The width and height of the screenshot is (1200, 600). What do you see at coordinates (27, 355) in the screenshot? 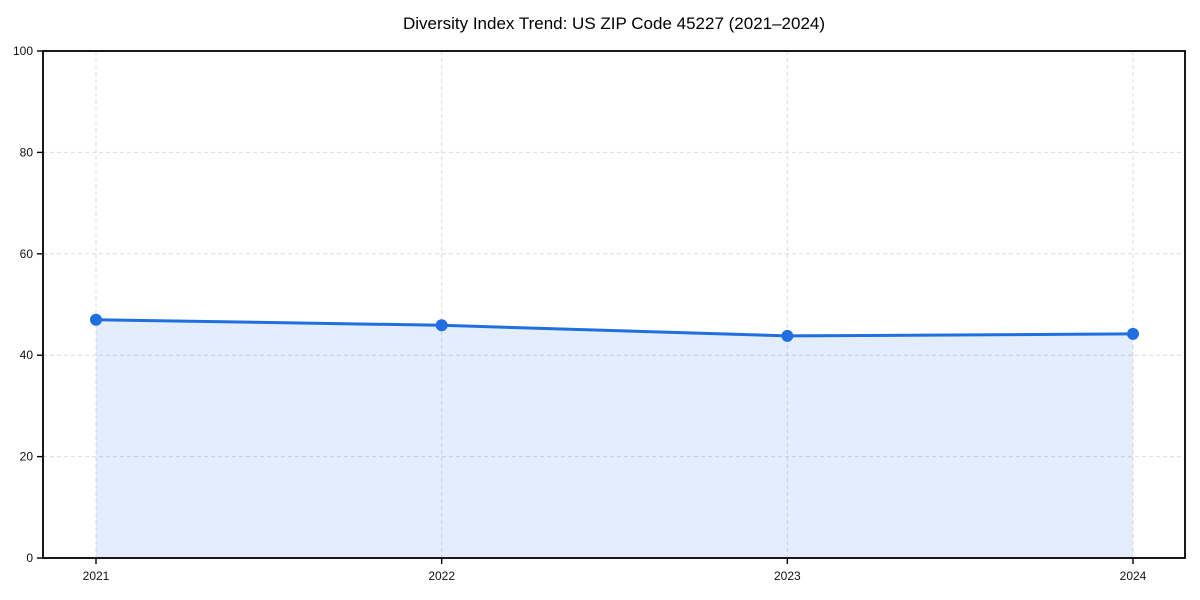
I see `y-tick-label: 40` at bounding box center [27, 355].